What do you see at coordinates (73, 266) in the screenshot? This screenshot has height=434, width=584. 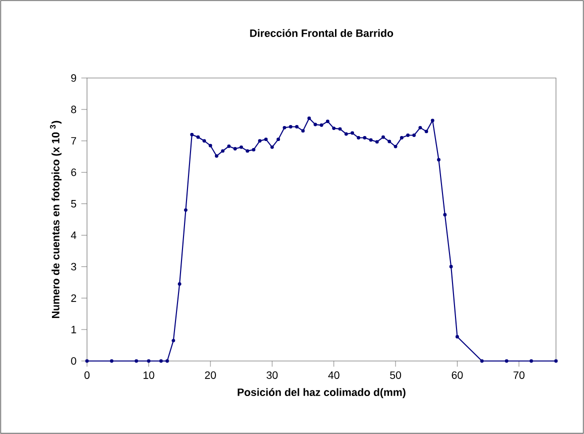 I see `y-tick-label: 3` at bounding box center [73, 266].